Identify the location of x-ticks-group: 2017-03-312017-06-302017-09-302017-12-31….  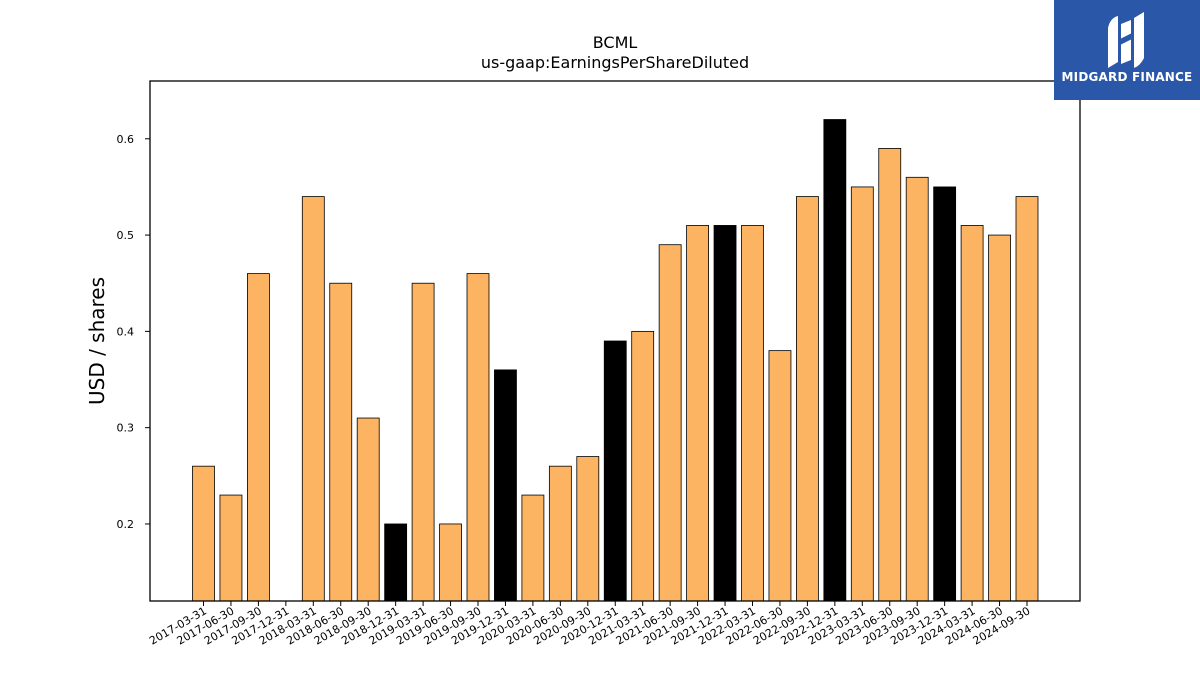
(590, 624).